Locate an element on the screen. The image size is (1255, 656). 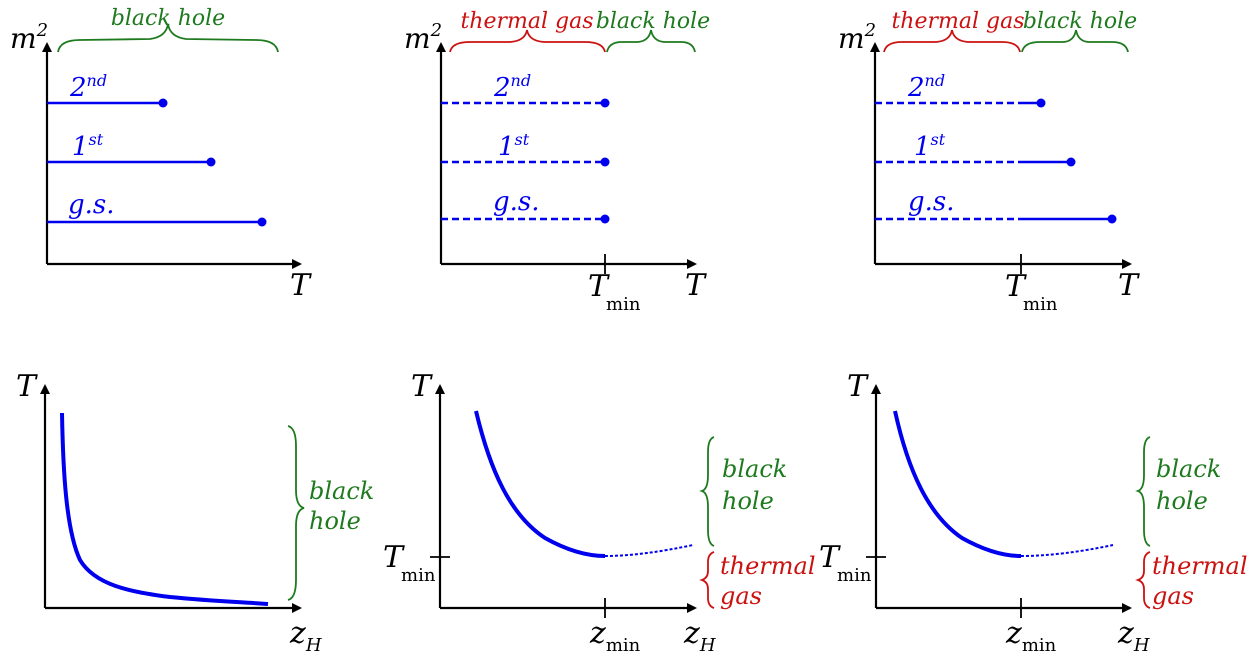
panel-bottom-left: T zH black hole is located at coordinates (195, 512).